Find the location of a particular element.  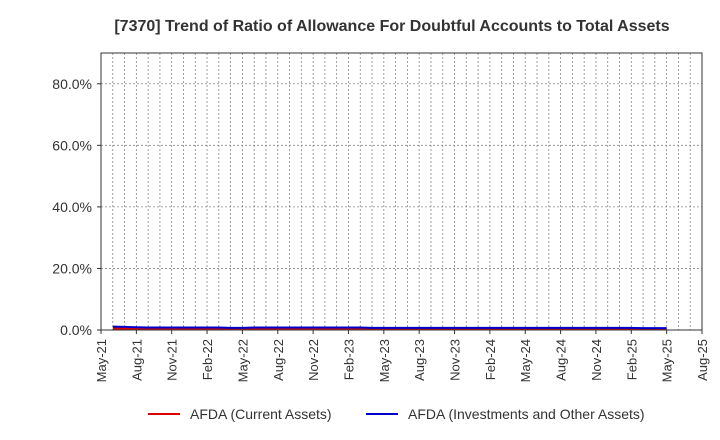

x-tick-label: Aug-25 is located at coordinates (702, 360).